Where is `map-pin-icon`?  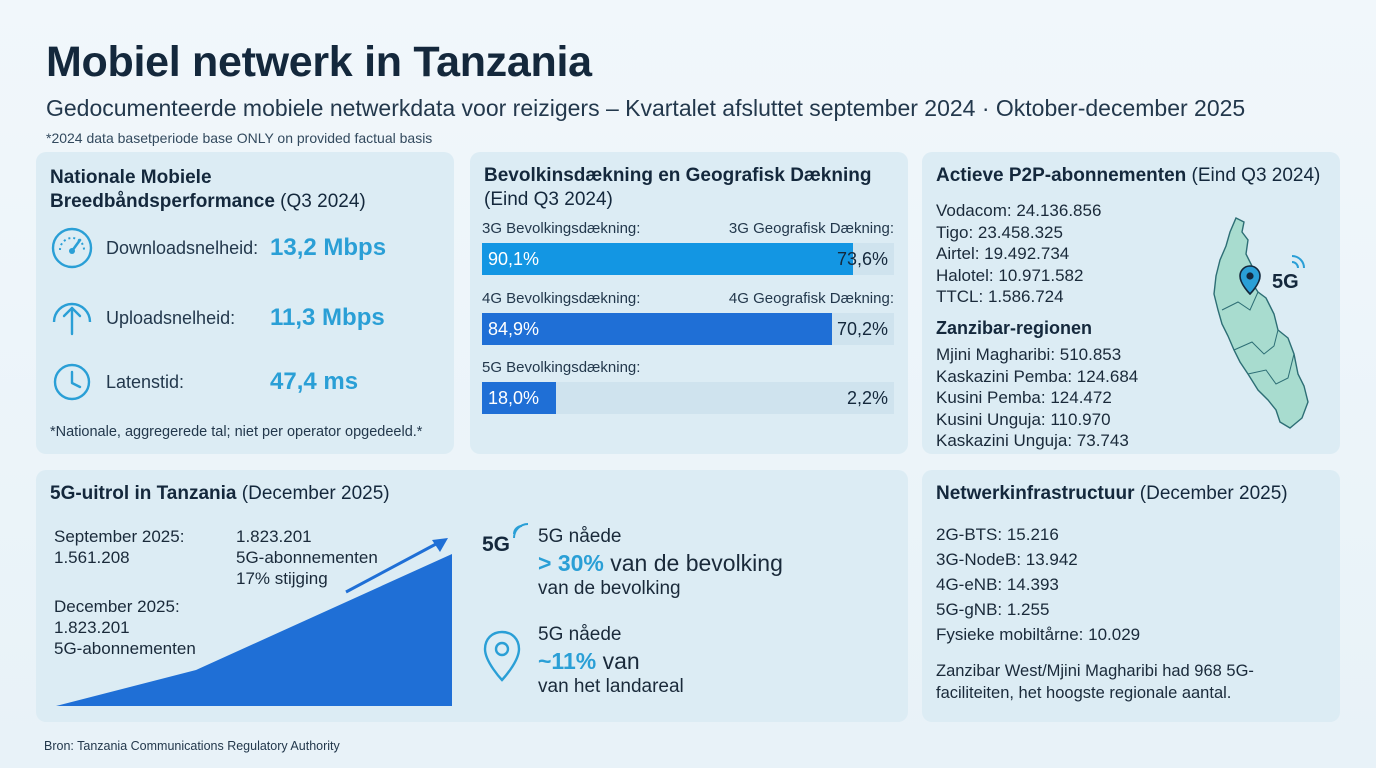
map-pin-icon is located at coordinates (1250, 280).